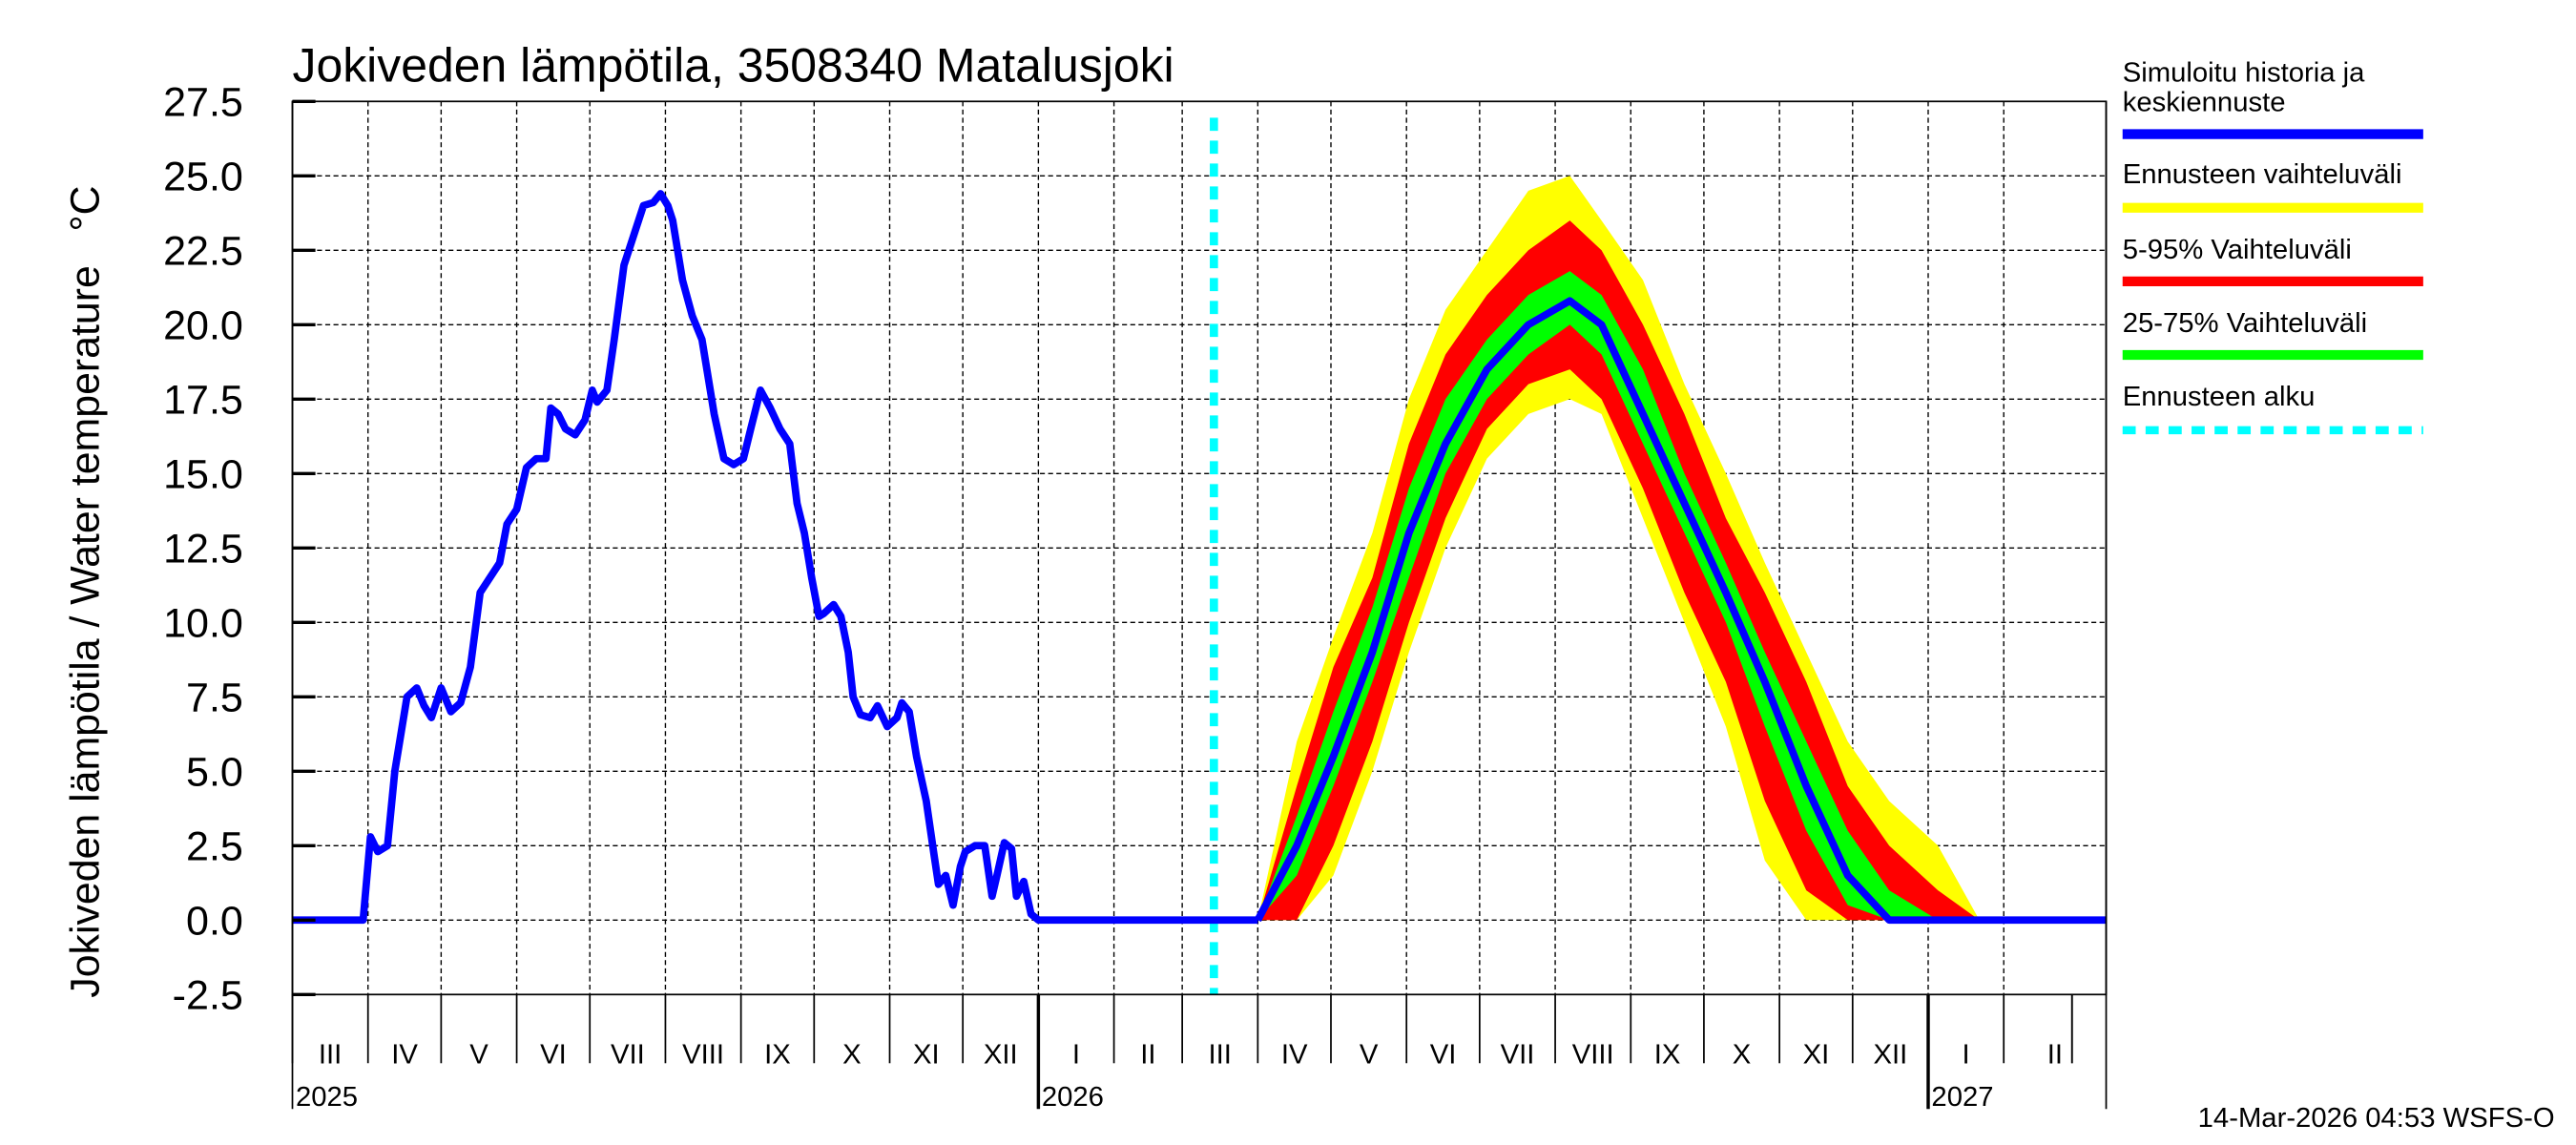 Image resolution: width=2576 pixels, height=1145 pixels. I want to click on legend-label: Ennusteen alku, so click(2219, 397).